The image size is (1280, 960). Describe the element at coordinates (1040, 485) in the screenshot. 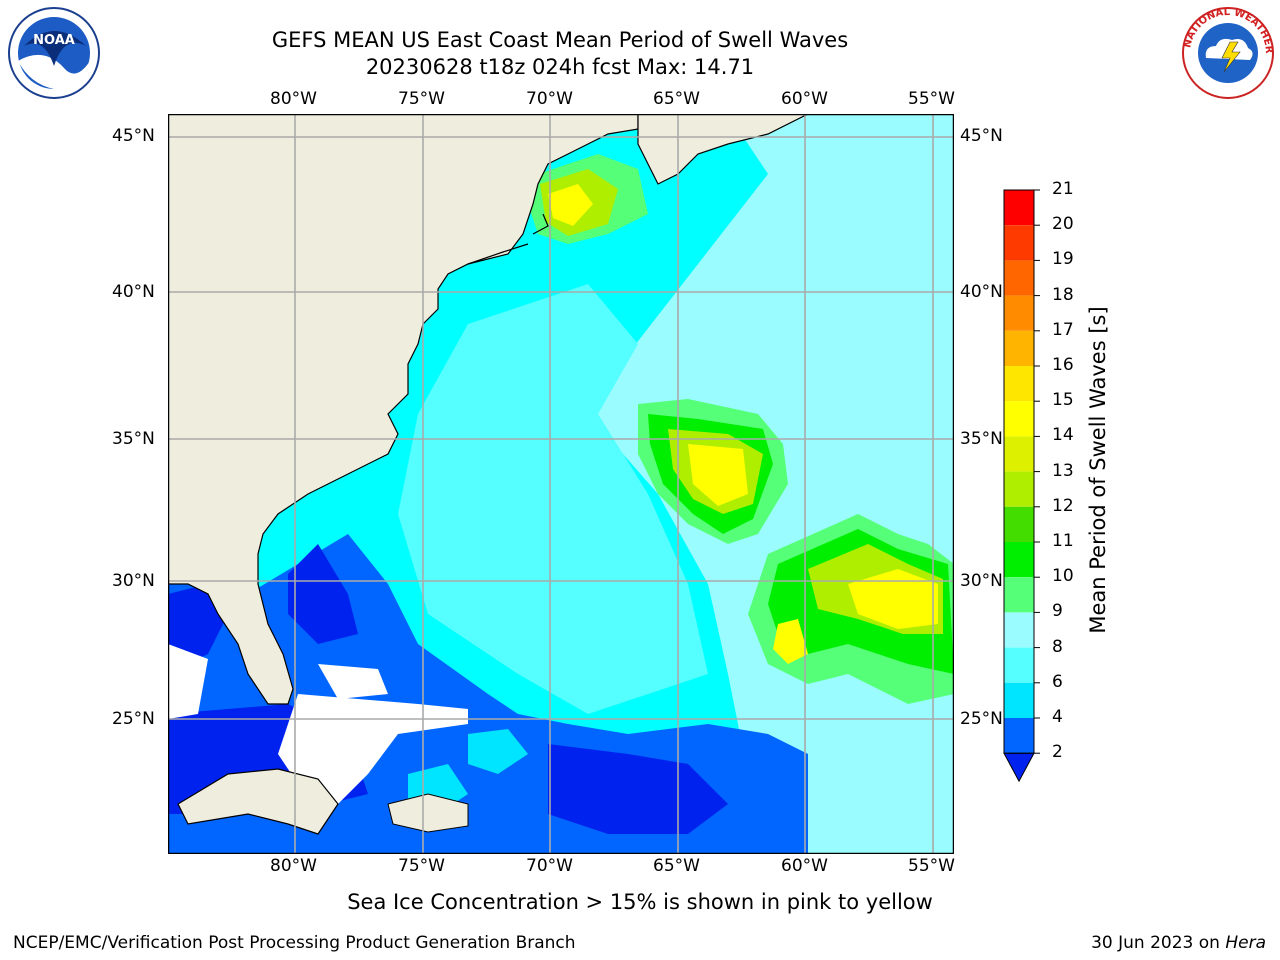

I see `colorbar` at that location.